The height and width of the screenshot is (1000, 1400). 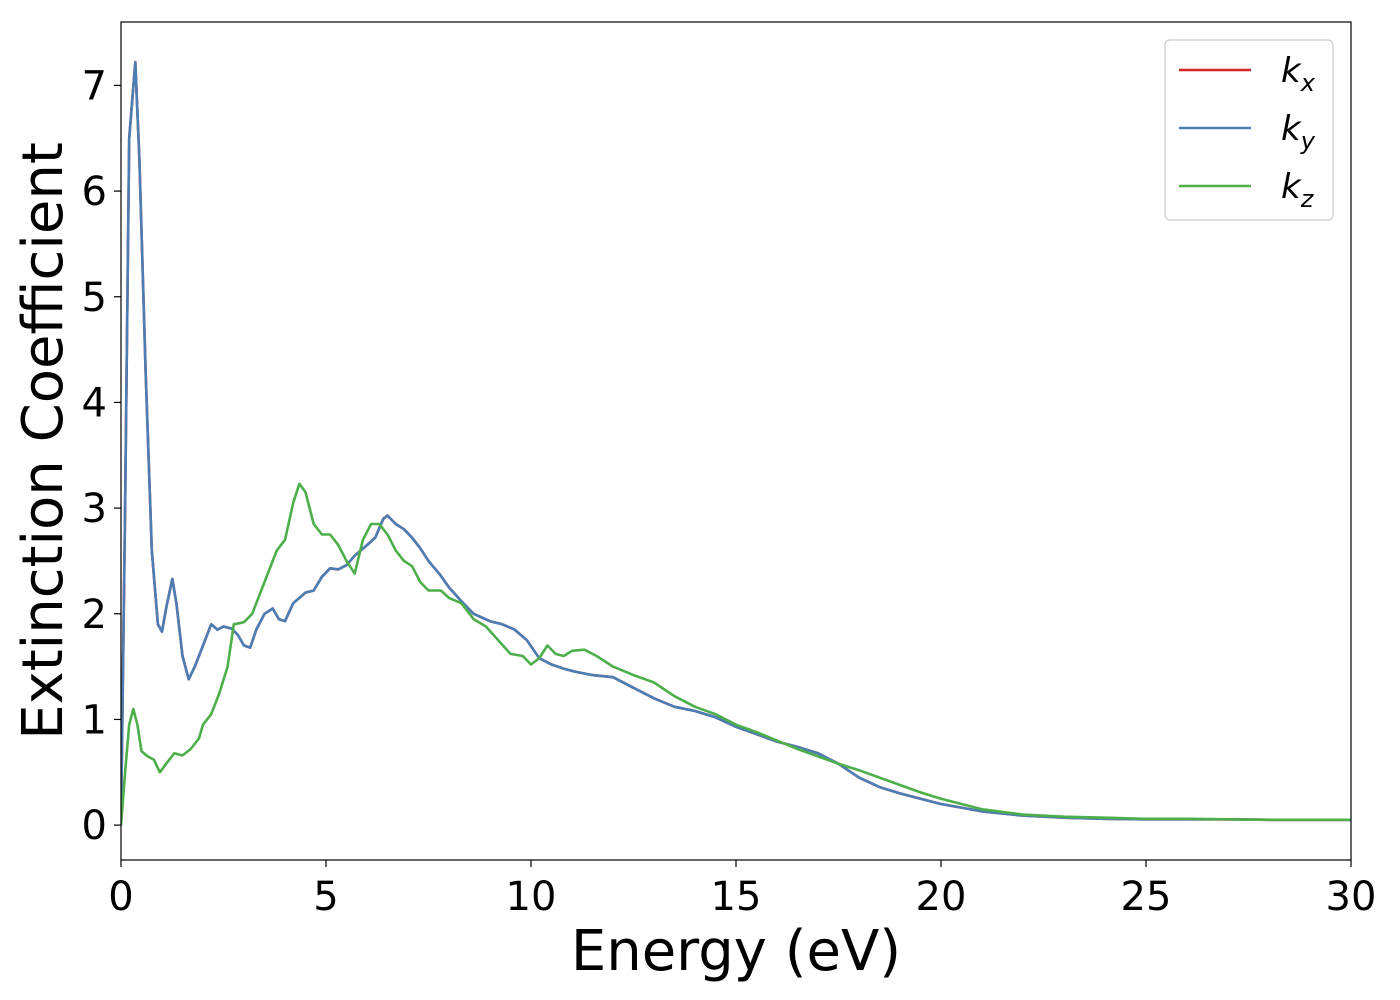 What do you see at coordinates (1146, 897) in the screenshot?
I see `x-tick-label: 25` at bounding box center [1146, 897].